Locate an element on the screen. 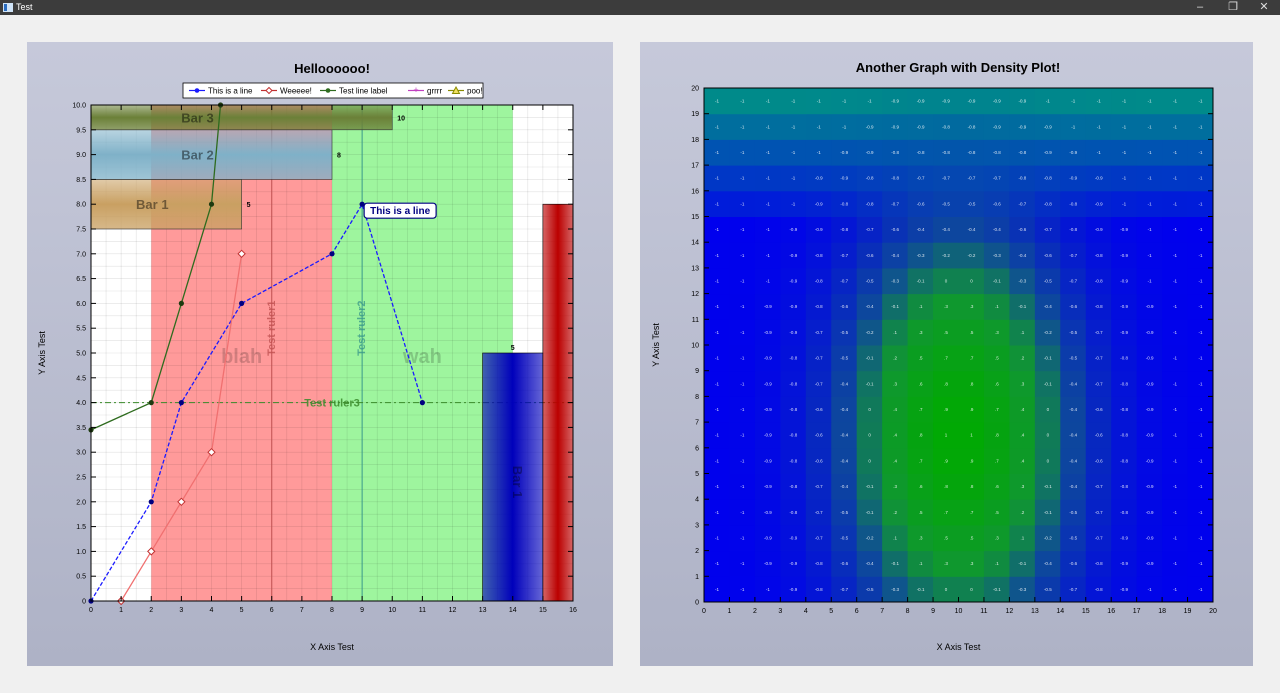 The image size is (1280, 693). legend-label: Test line label is located at coordinates (363, 91).